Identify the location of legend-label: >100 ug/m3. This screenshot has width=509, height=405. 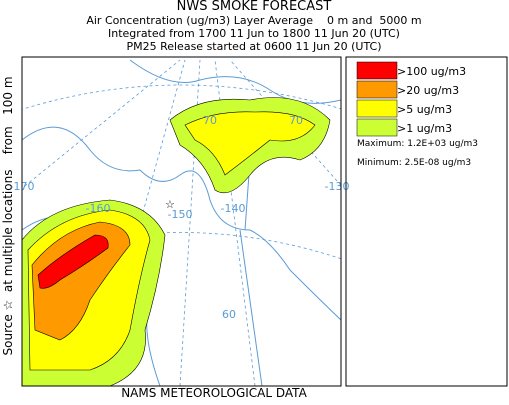
(431, 71).